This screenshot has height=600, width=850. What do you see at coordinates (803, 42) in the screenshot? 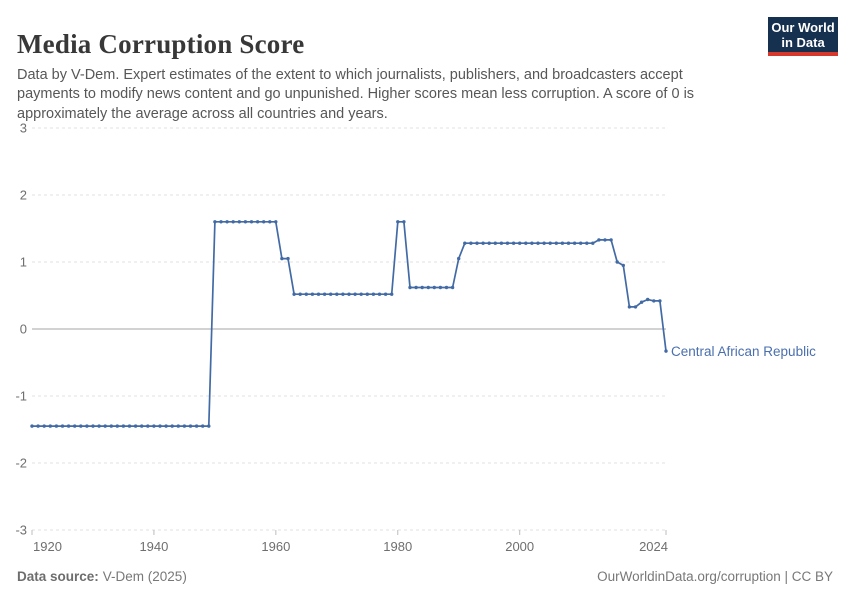
I see `owid-logo-line2: in Data` at bounding box center [803, 42].